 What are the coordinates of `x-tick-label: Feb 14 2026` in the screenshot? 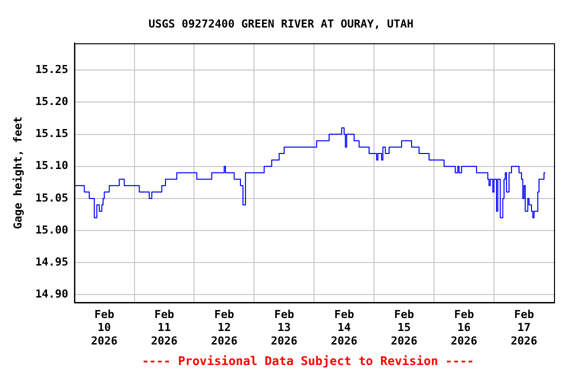 It's located at (344, 328).